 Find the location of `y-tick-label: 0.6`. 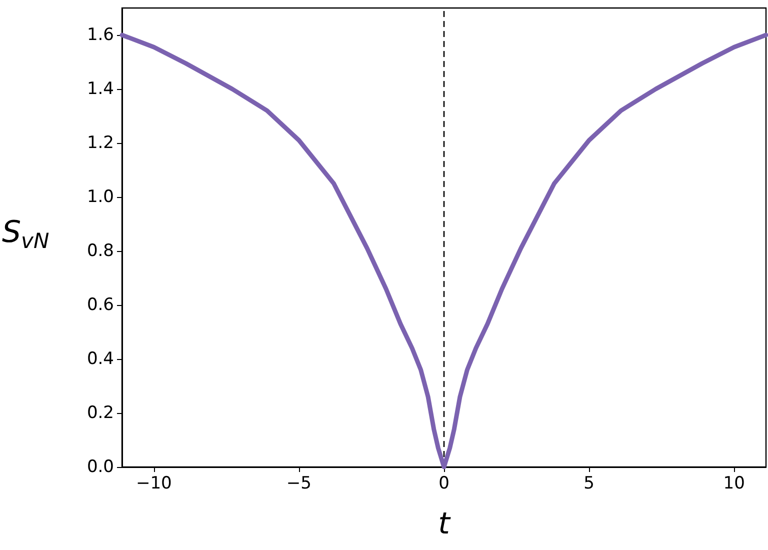

y-tick-label: 0.6 is located at coordinates (100, 305).